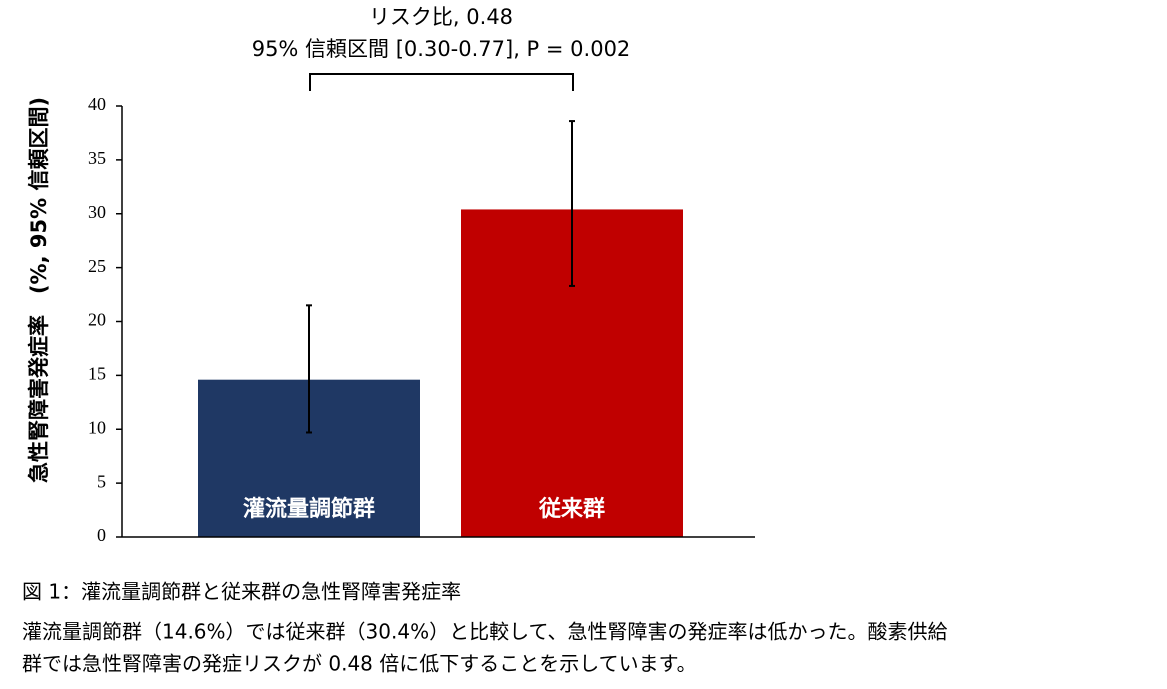 The image size is (1167, 689). I want to click on y-tick-label: 30, so click(97, 212).